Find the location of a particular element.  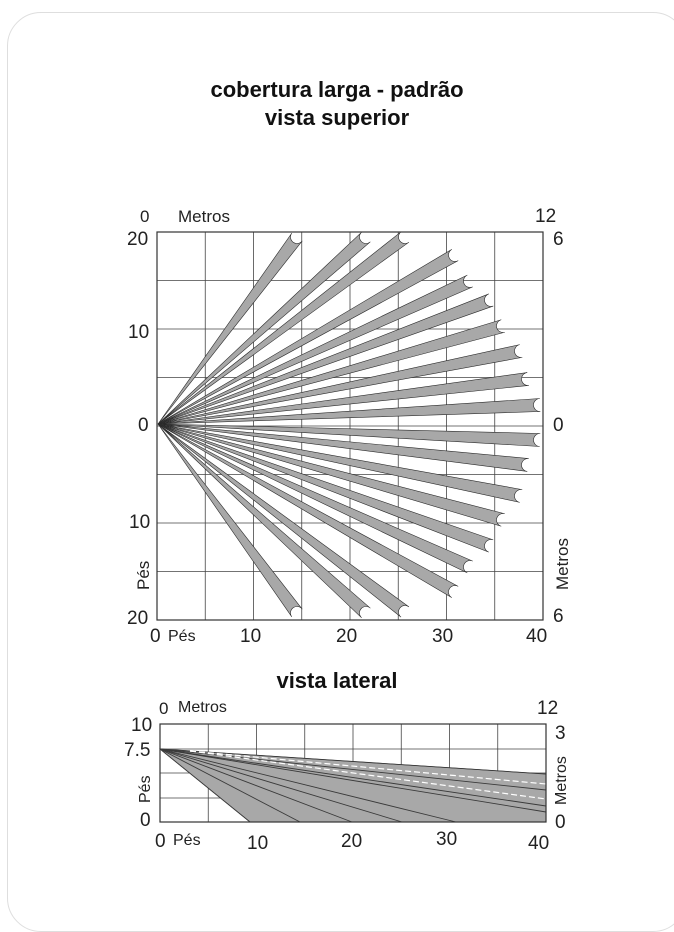

top-metros-label: Metros is located at coordinates (204, 216).